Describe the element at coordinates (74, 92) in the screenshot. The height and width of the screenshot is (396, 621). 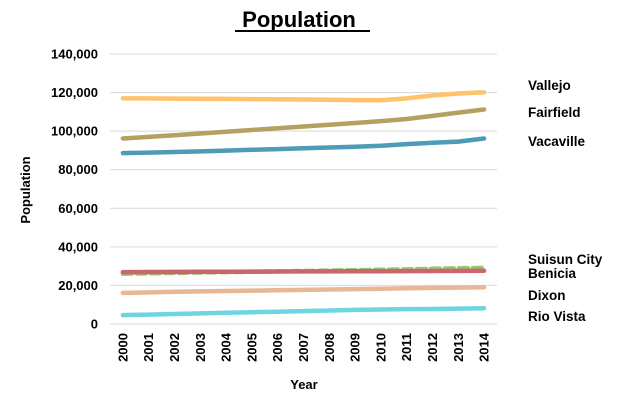
I see `y-tick-label: 120,000` at that location.